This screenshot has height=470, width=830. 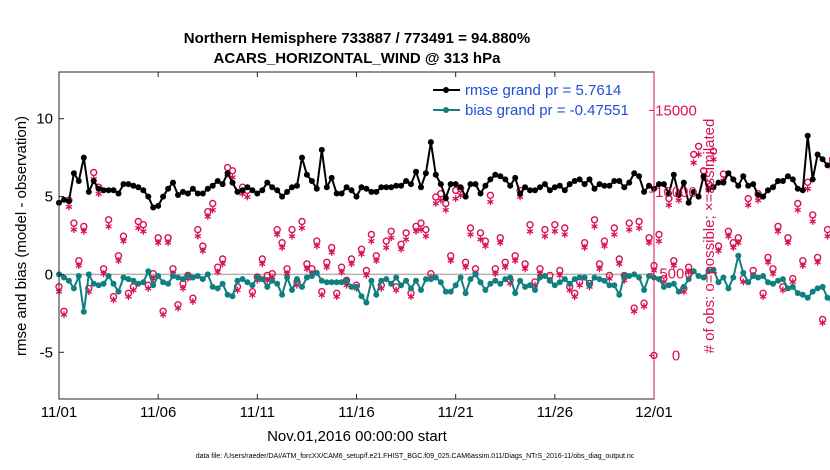 I want to click on y-left-tick-label-2: 5, so click(x=49, y=197).